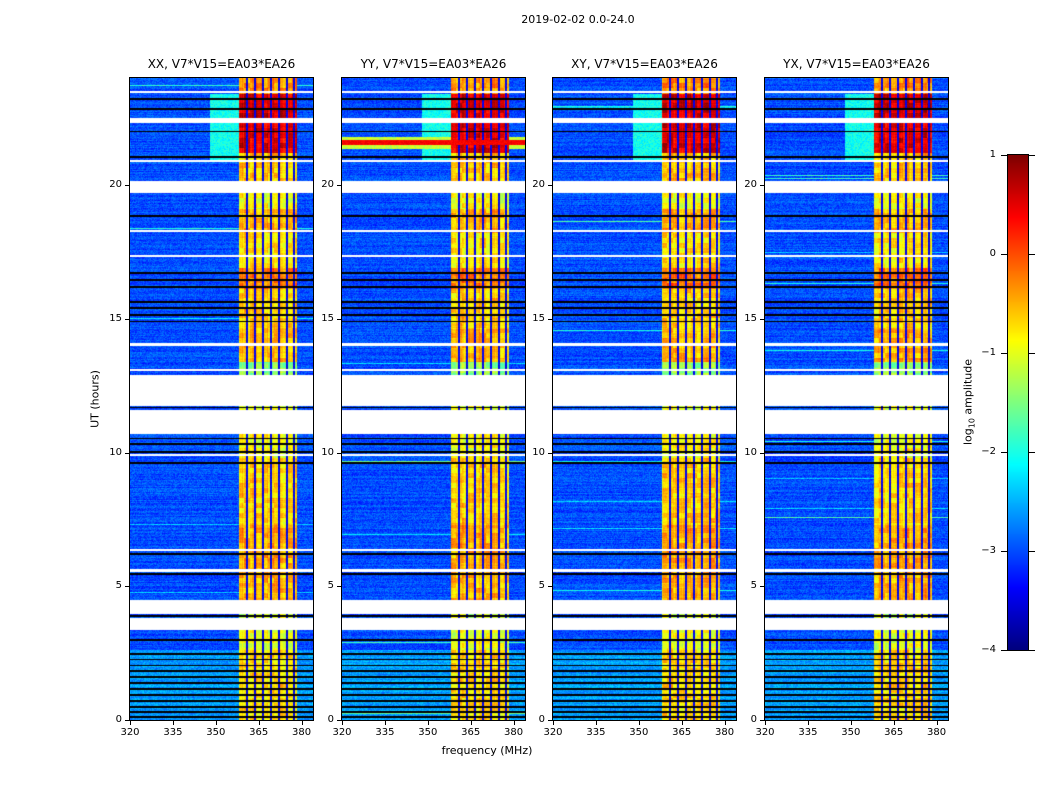  What do you see at coordinates (1018, 402) in the screenshot?
I see `colorbar-gradient` at bounding box center [1018, 402].